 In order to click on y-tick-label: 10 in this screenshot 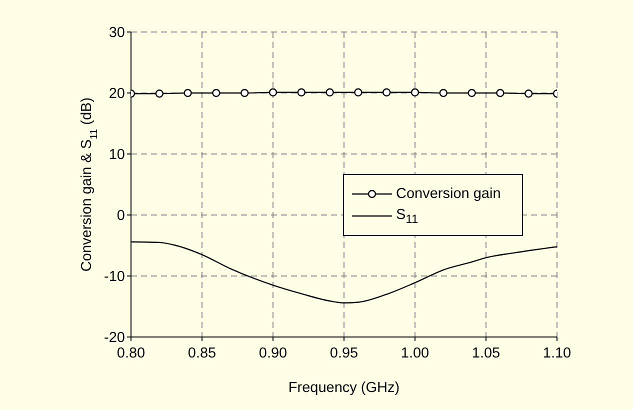, I will do `click(116, 155)`.